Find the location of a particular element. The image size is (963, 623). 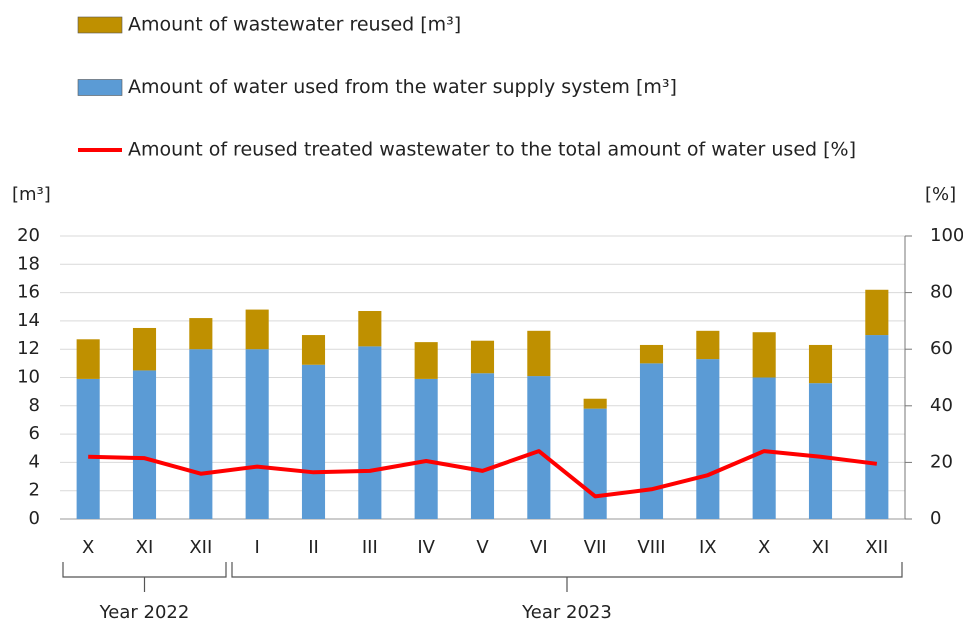

x-tick-label: VII is located at coordinates (595, 547).